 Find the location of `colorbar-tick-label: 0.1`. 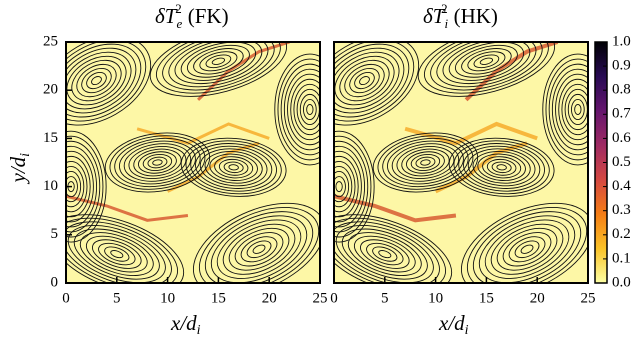

colorbar-tick-label: 0.1 is located at coordinates (621, 258).